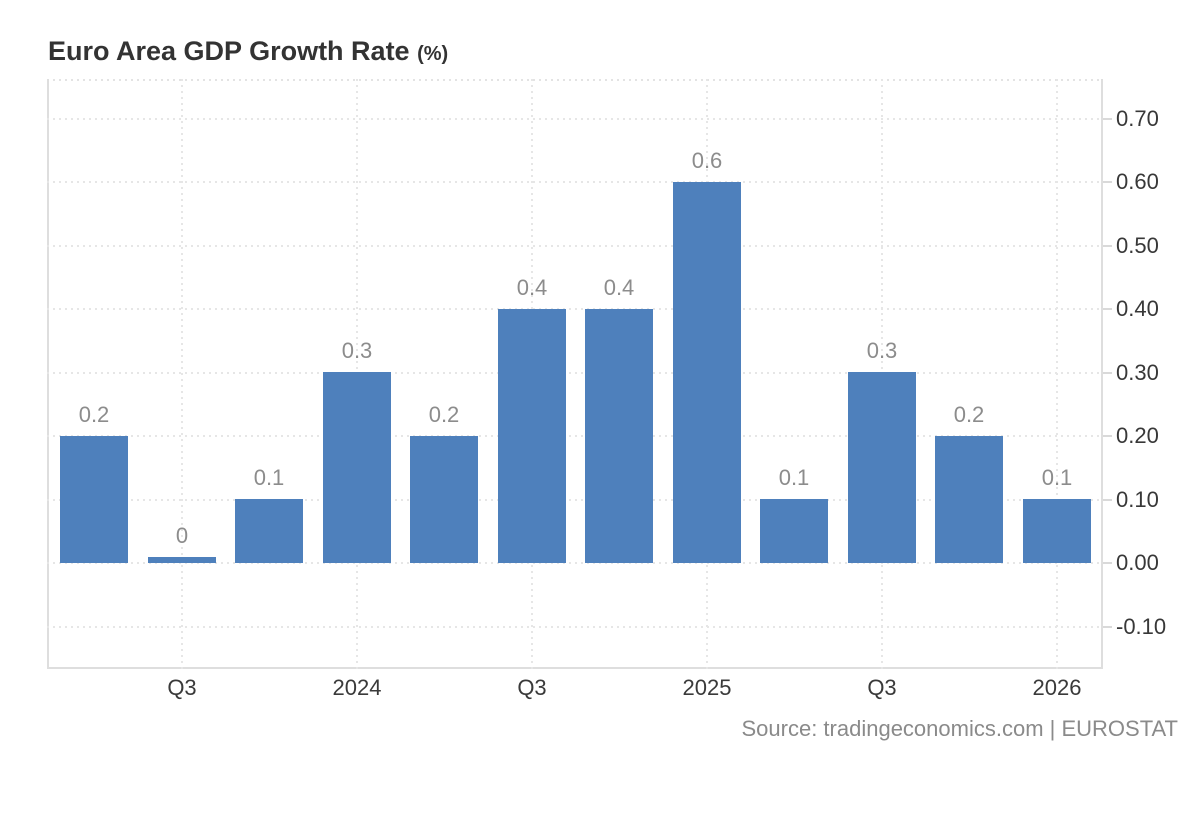 The width and height of the screenshot is (1200, 820). I want to click on y-axis: 0.70 0.60 0.50 0.40 0.30 0.20 0.10 0.00 -0.10, so click(1151, 389).